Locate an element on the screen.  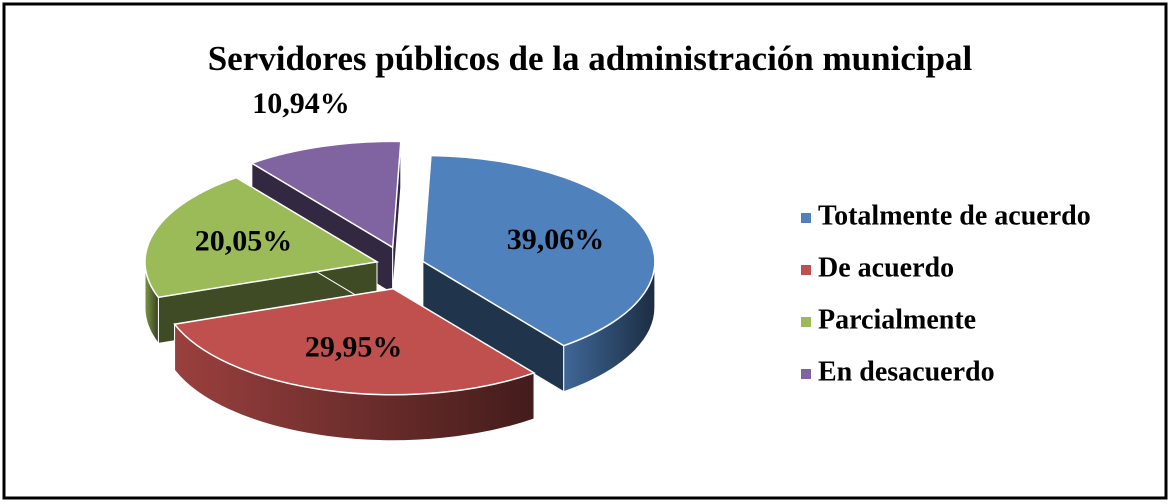
data-label: 10,94% is located at coordinates (301, 103).